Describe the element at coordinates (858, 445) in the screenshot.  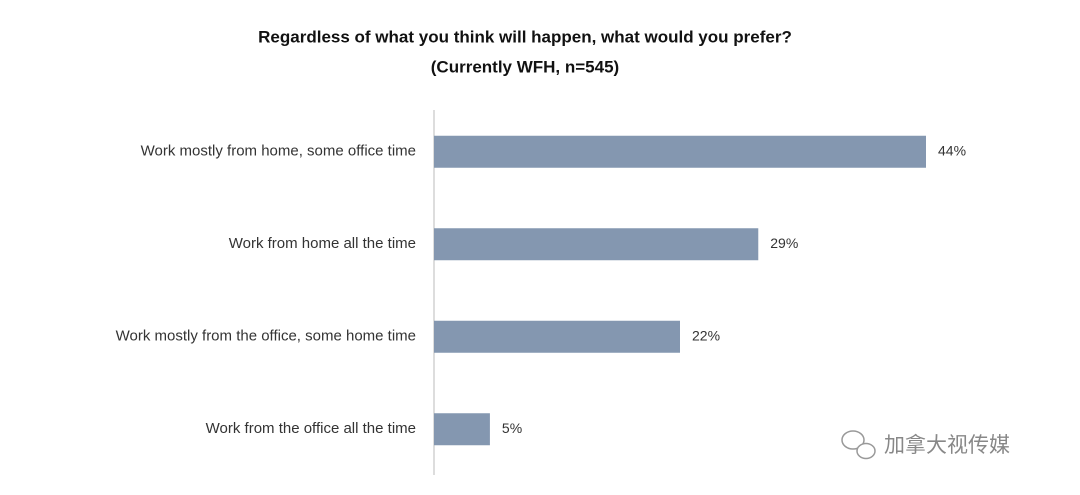
I see `watermark-icon` at that location.